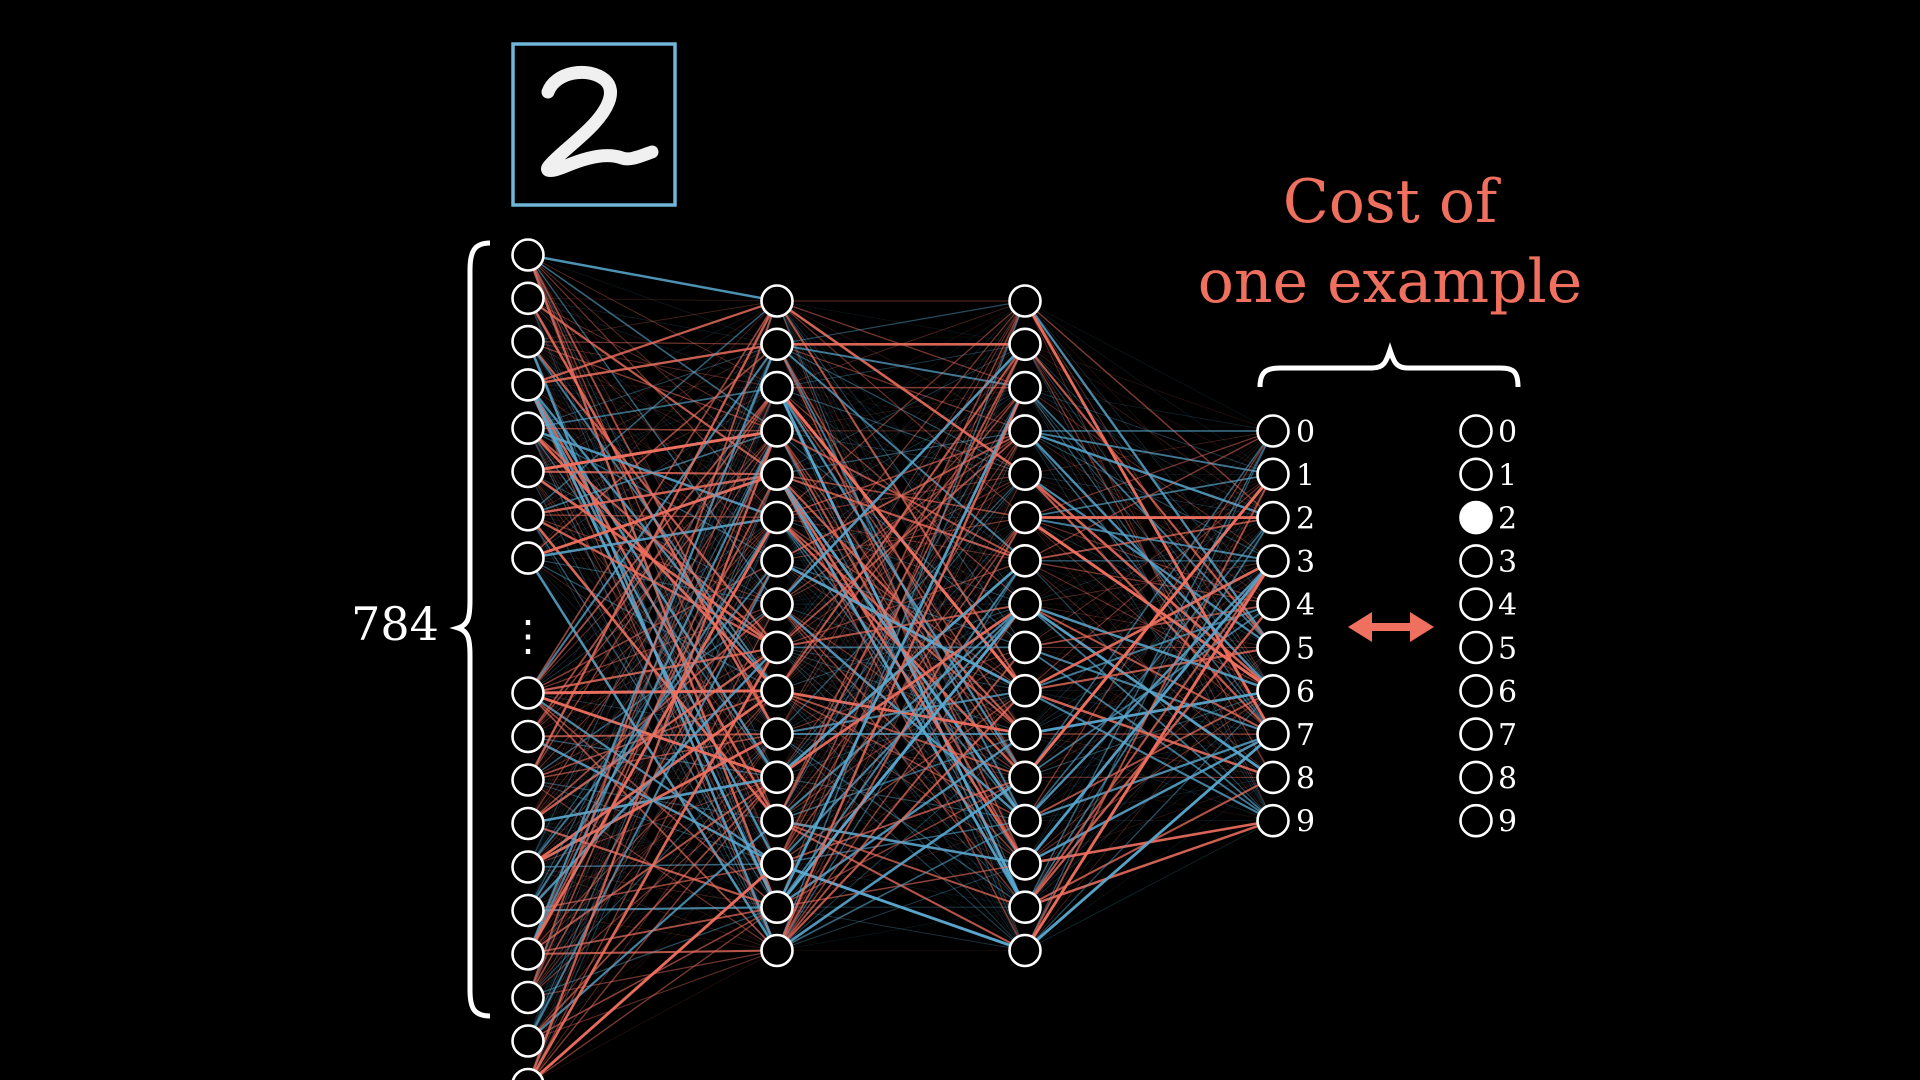 This screenshot has height=1080, width=1920. I want to click on target-output-column: 0 1 2 3 4 5 6 7 8 9, so click(1488, 627).